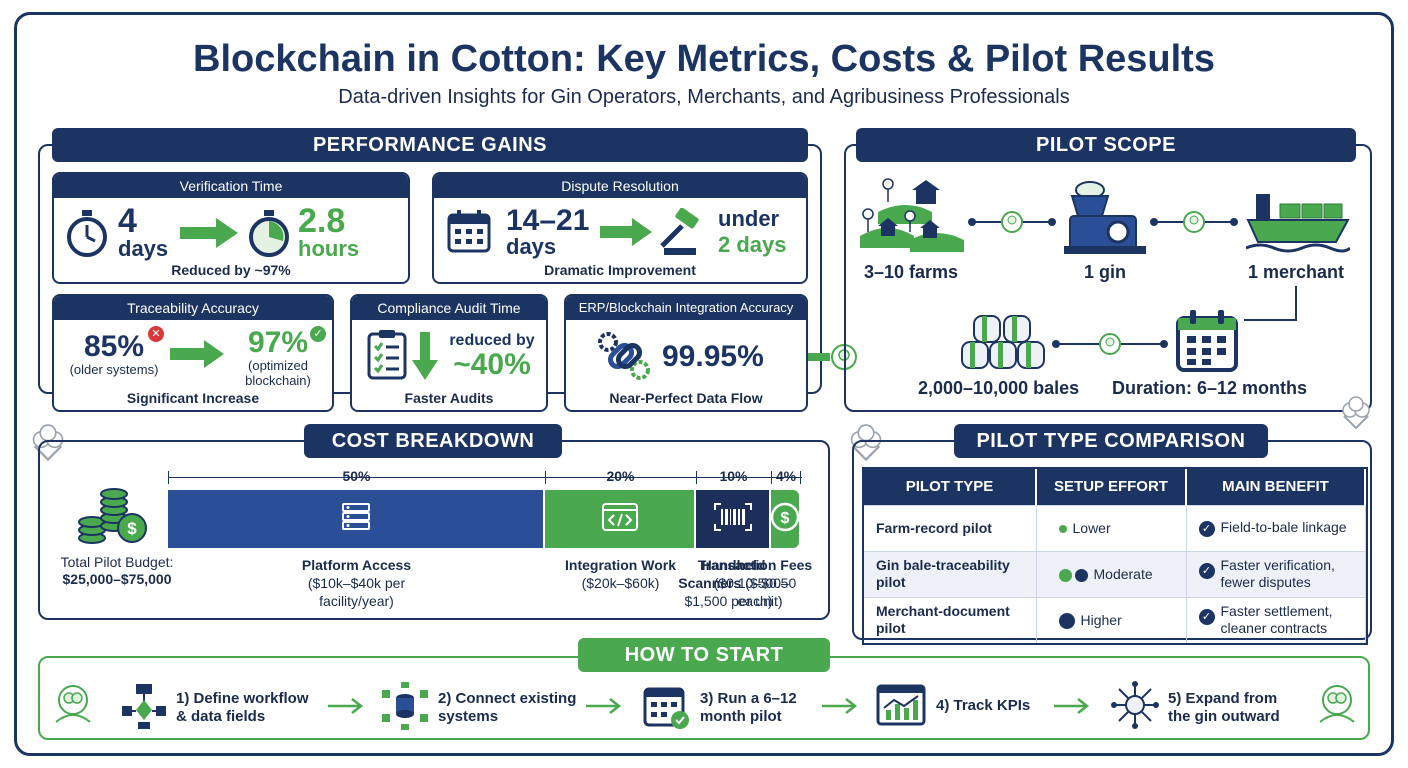 This screenshot has height=768, width=1408. I want to click on compliance-title: Compliance Audit Time, so click(449, 308).